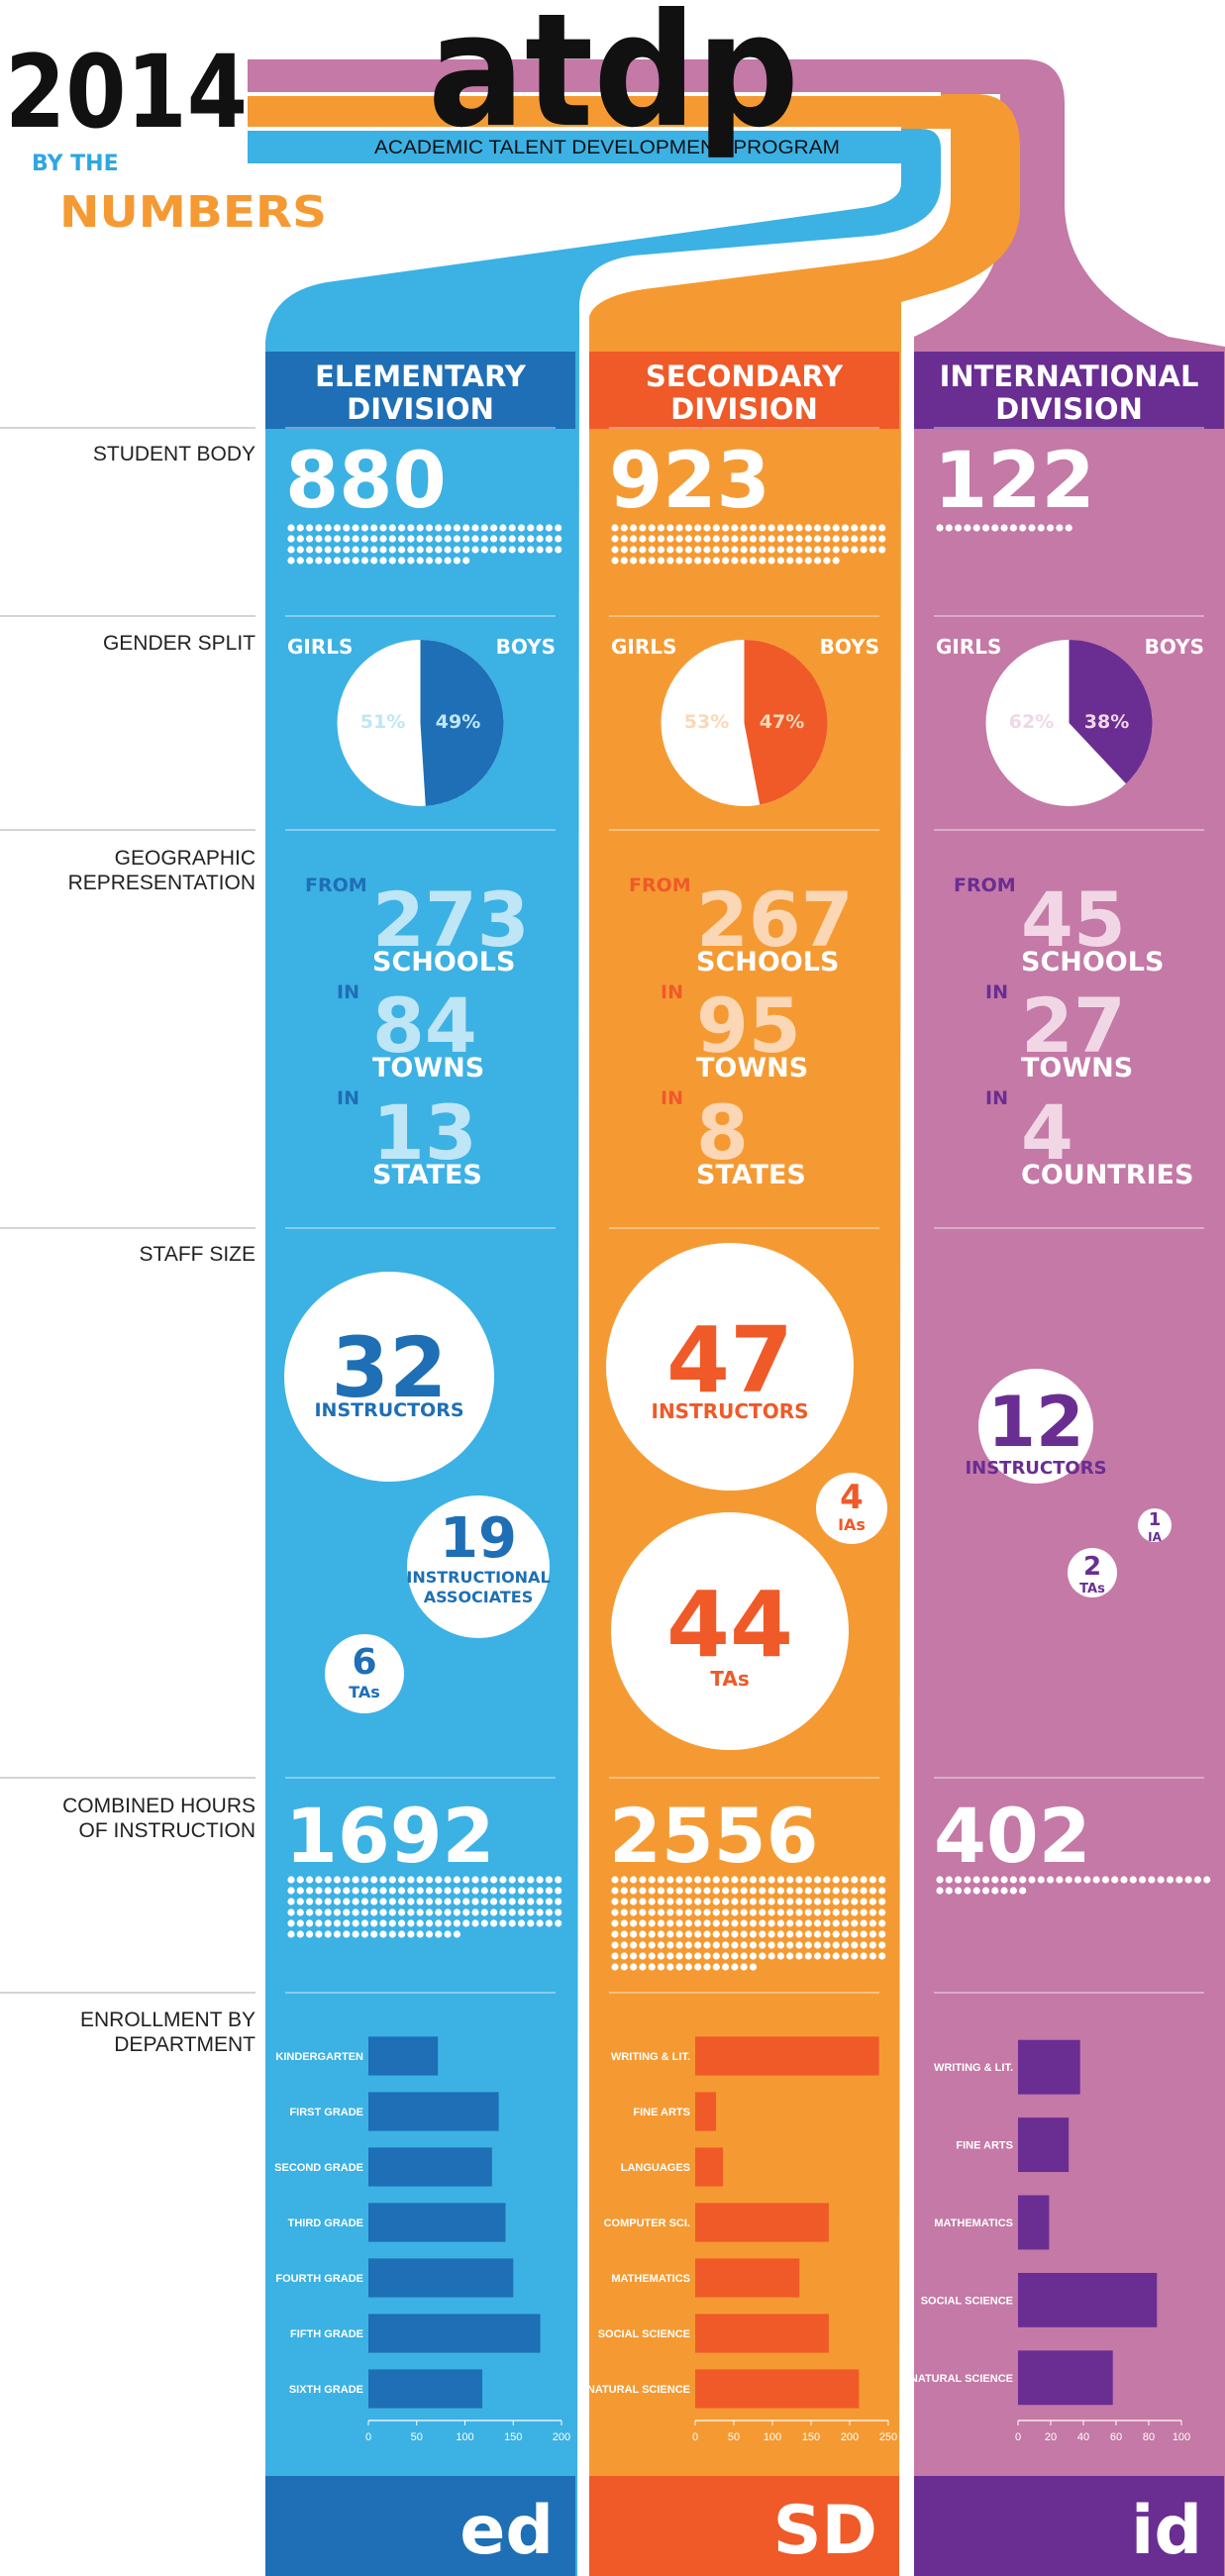 This screenshot has height=2576, width=1225. What do you see at coordinates (744, 409) in the screenshot?
I see `division-subtitle: DIVISION` at bounding box center [744, 409].